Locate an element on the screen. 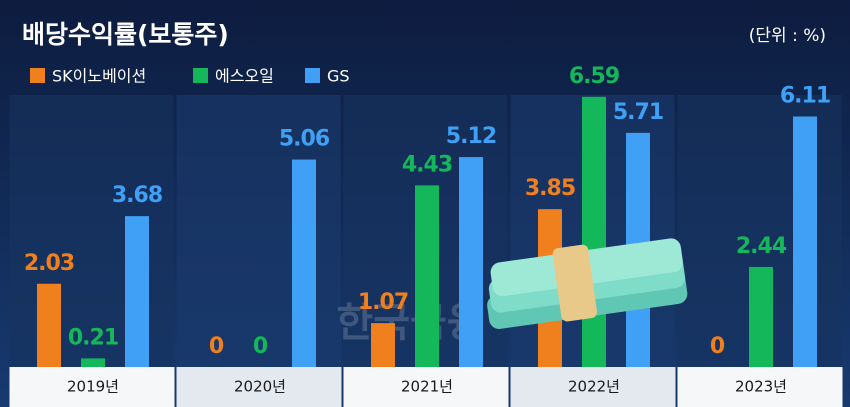 This screenshot has width=850, height=407. money-illustration is located at coordinates (587, 283).